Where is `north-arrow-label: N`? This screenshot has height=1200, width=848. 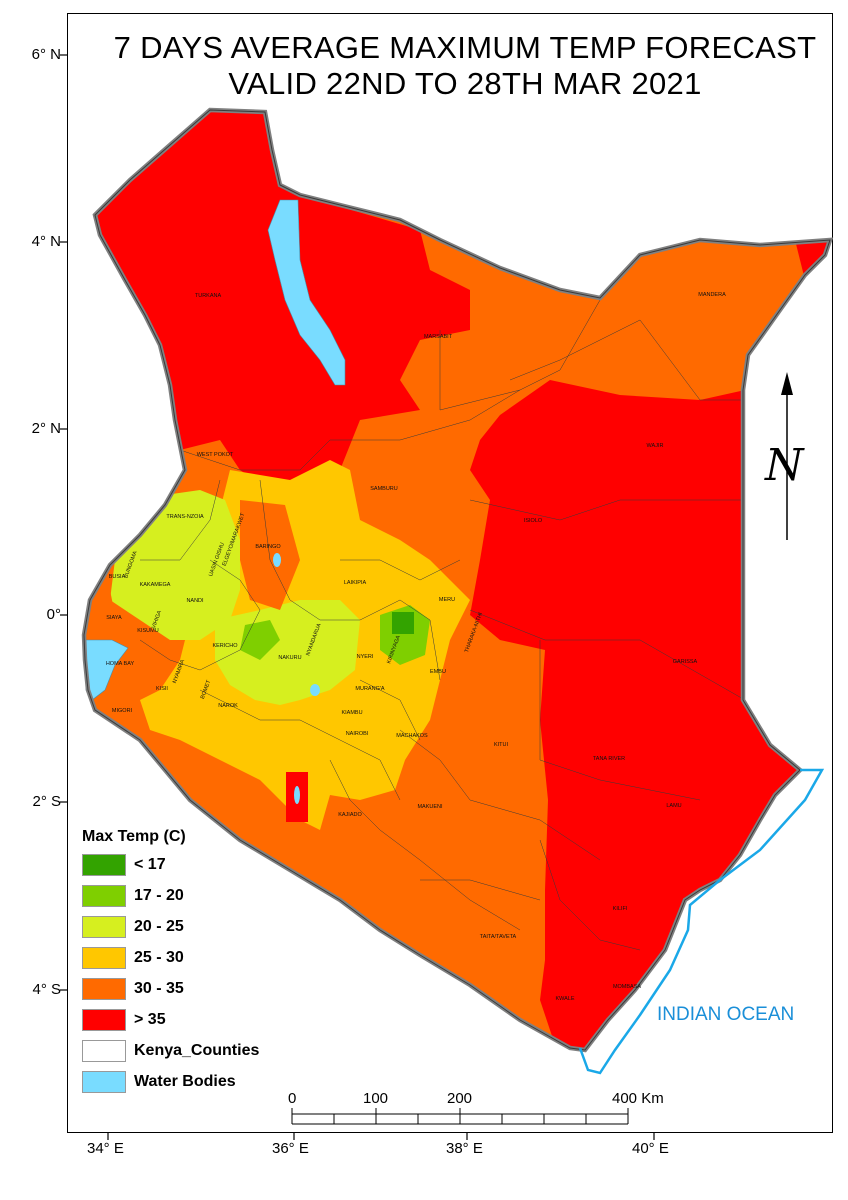
north-arrow-label: N is located at coordinates (784, 465).